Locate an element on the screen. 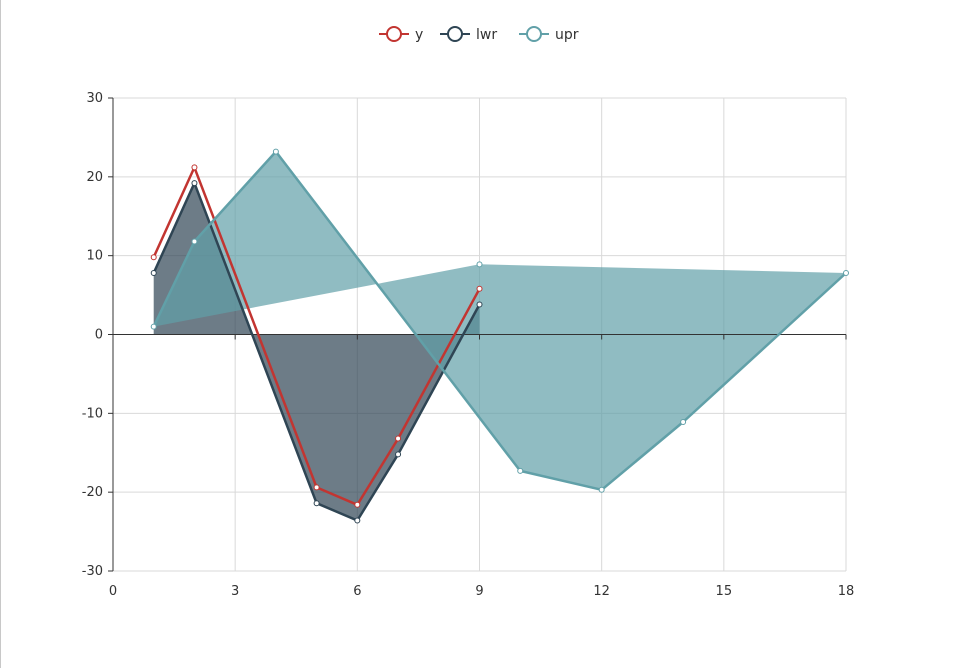  x-tick-label: 12 is located at coordinates (601, 591).